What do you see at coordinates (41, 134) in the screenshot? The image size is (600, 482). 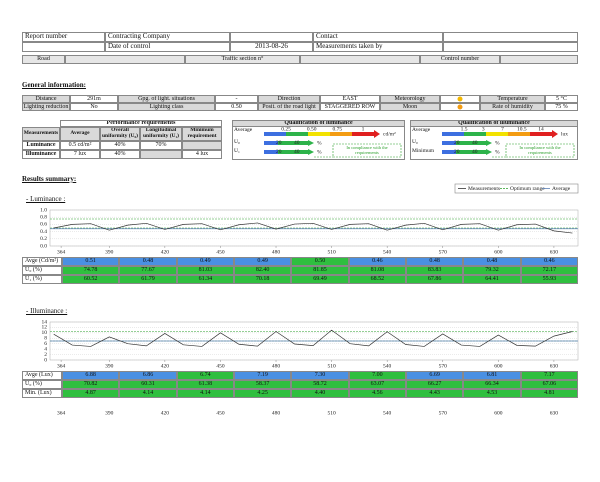 I see `table-cell: Measurements` at bounding box center [41, 134].